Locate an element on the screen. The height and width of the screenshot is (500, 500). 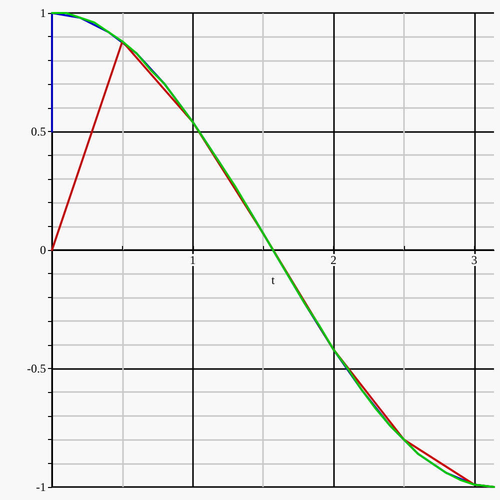
y-tick-label: -1 is located at coordinates (41, 487).